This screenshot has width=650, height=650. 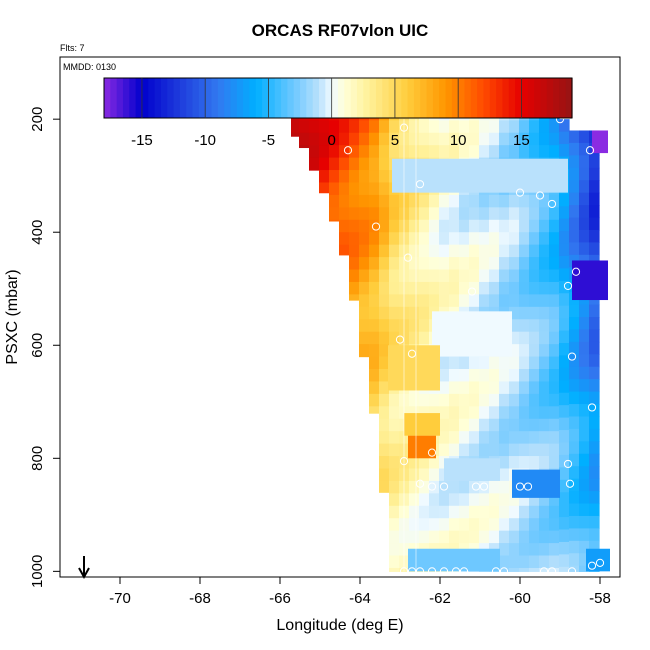 What do you see at coordinates (37, 345) in the screenshot?
I see `y-tick-label: 600` at bounding box center [37, 345].